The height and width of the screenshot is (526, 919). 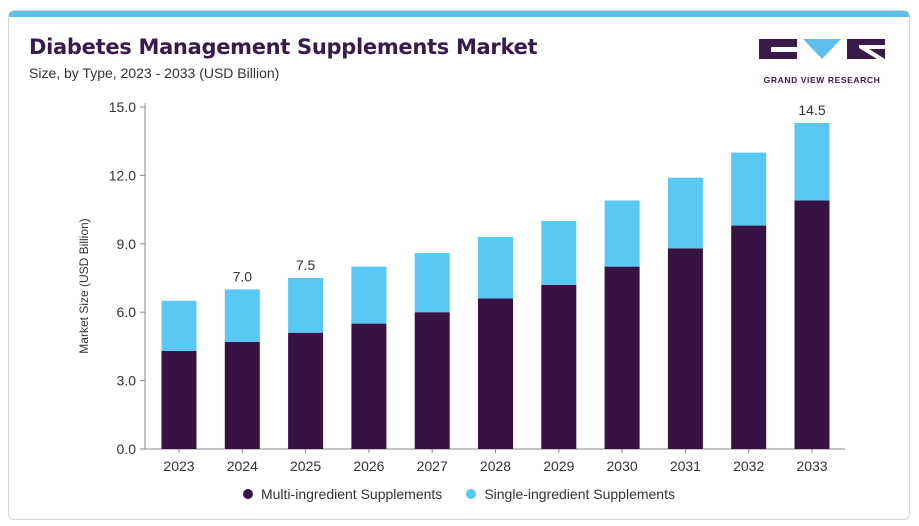 What do you see at coordinates (247, 494) in the screenshot?
I see `legend-swatch-multi` at bounding box center [247, 494].